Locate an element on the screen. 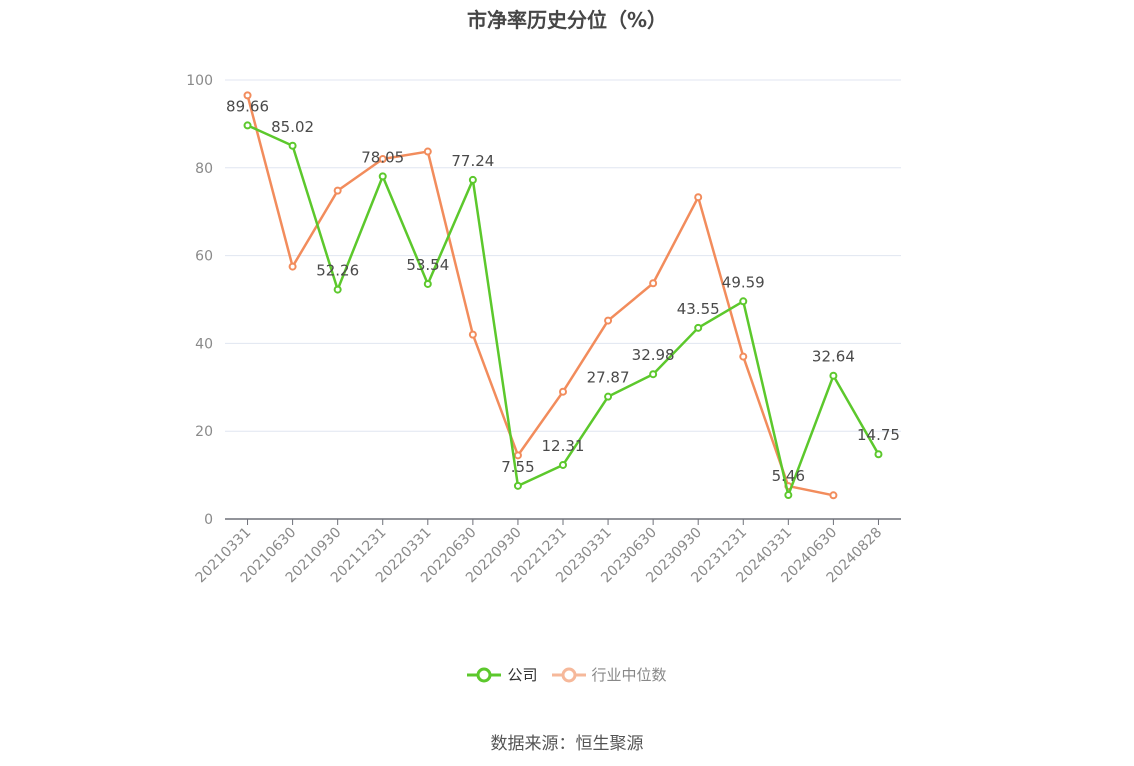  y-tick-label: 80 is located at coordinates (204, 169).